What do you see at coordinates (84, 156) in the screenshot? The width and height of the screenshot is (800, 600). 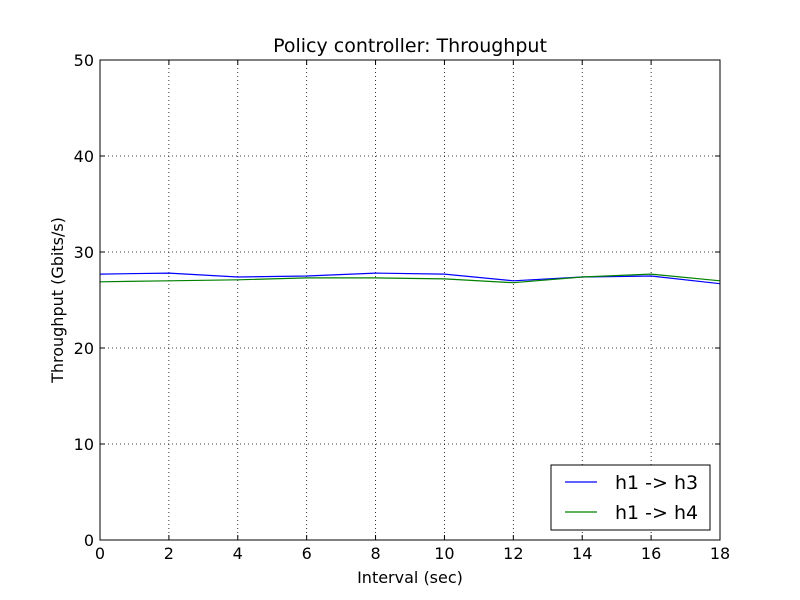 I see `y-tick-label: 40` at bounding box center [84, 156].